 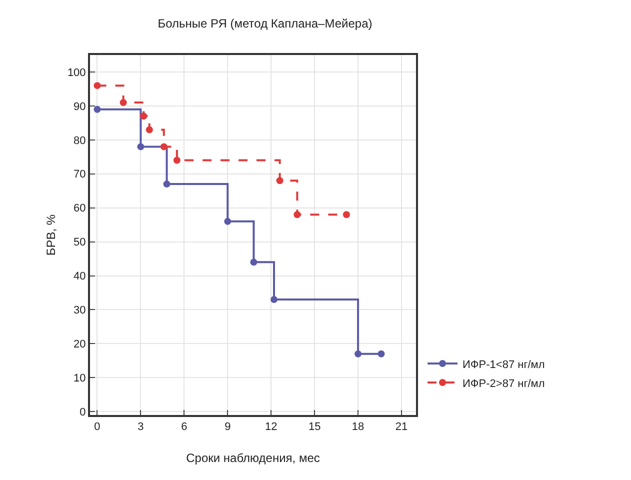 What do you see at coordinates (141, 427) in the screenshot?
I see `x-tick-label: 3` at bounding box center [141, 427].